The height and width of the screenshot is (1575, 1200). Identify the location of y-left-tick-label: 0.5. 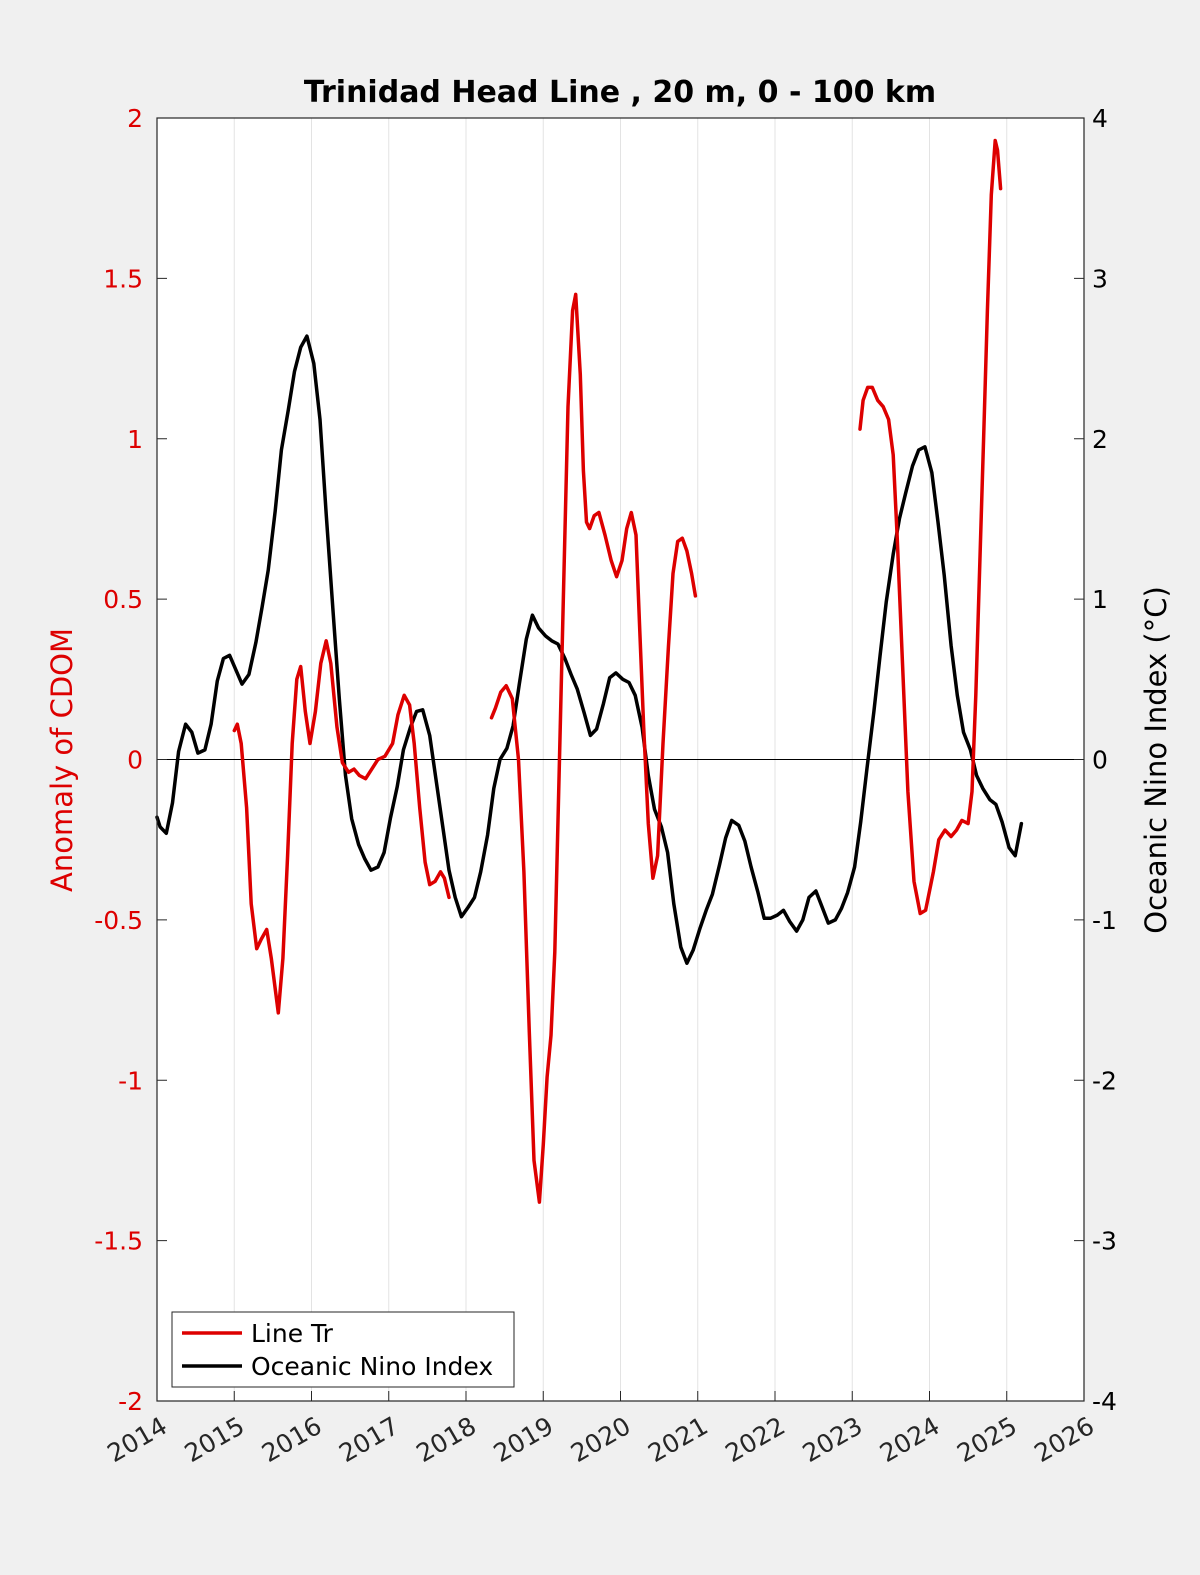
(123, 599).